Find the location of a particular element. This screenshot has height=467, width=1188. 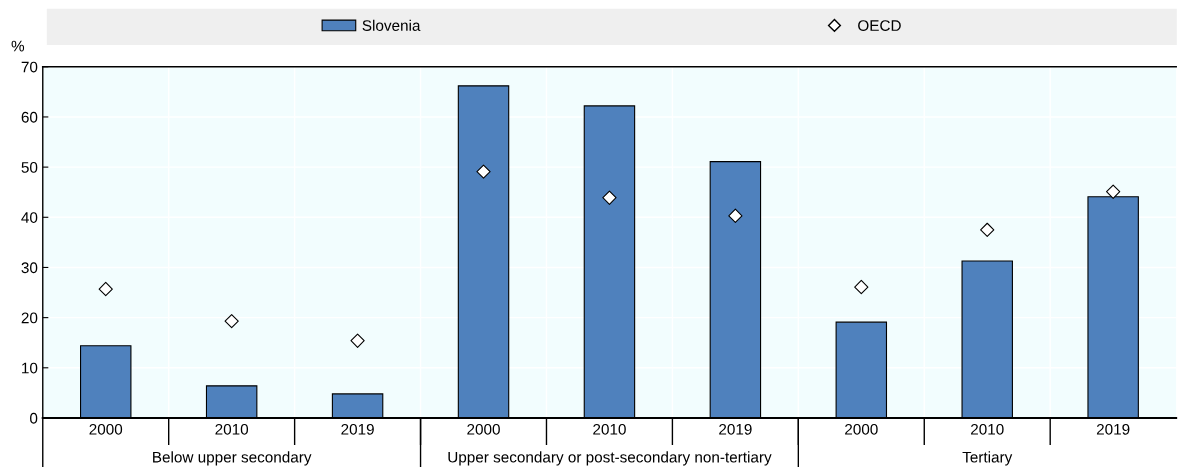

legend-label: Slovenia is located at coordinates (391, 25).